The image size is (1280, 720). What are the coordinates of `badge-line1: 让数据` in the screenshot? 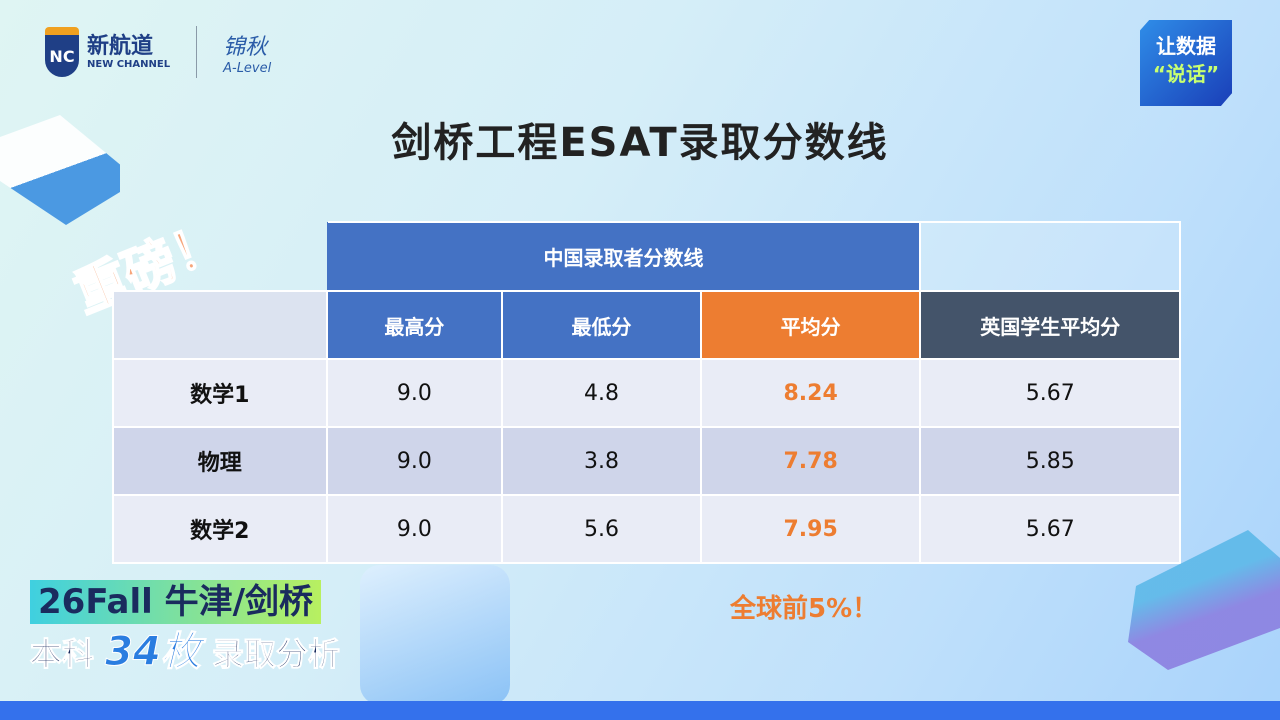 It's located at (1186, 46).